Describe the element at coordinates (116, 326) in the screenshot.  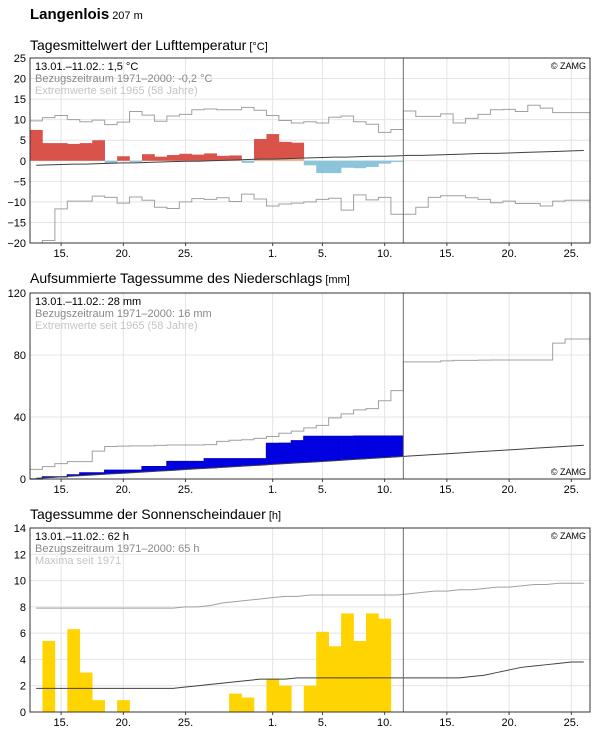
I see `precip-extremes-label: Extremwerte seit 1965 (58 Jahre)` at that location.